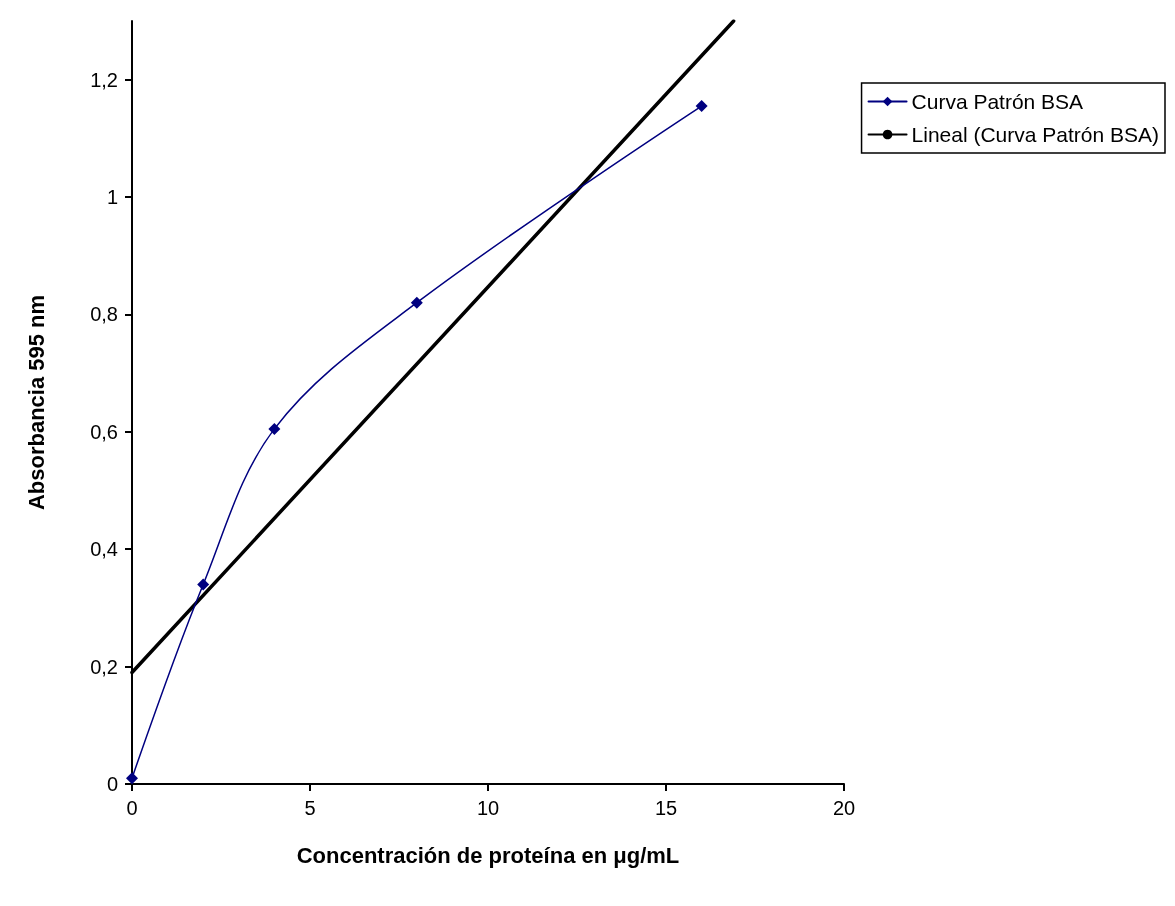  I want to click on y-tick-label: 0,8, so click(104, 314).